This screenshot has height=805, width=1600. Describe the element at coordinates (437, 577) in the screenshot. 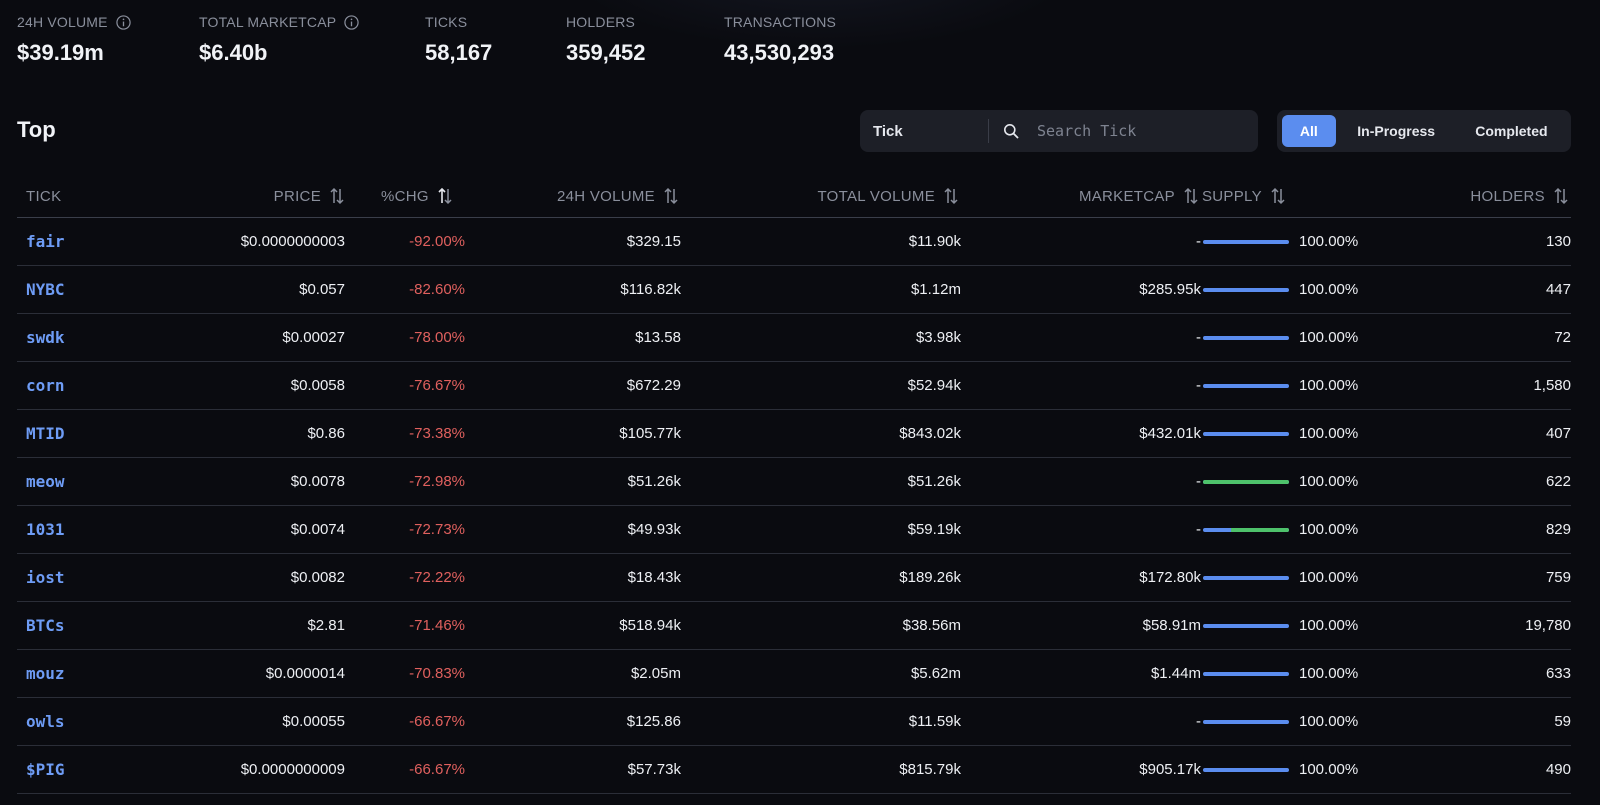

I see `change-cell: -72.22%` at that location.